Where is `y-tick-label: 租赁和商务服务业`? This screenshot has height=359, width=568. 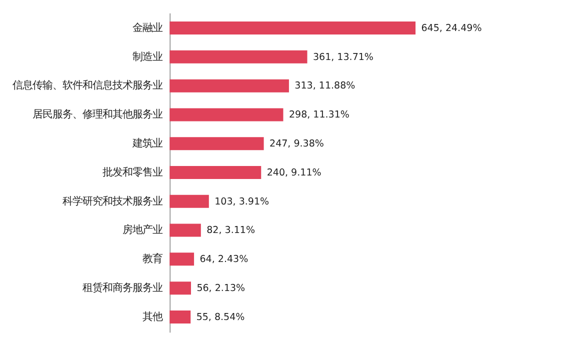
y-tick-label: 租赁和商务服务业 is located at coordinates (122, 288).